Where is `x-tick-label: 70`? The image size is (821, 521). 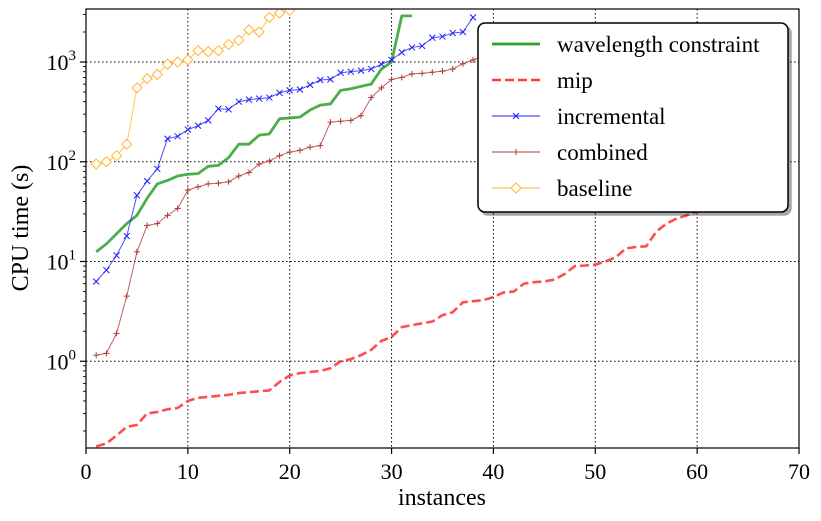 x-tick-label: 70 is located at coordinates (799, 471).